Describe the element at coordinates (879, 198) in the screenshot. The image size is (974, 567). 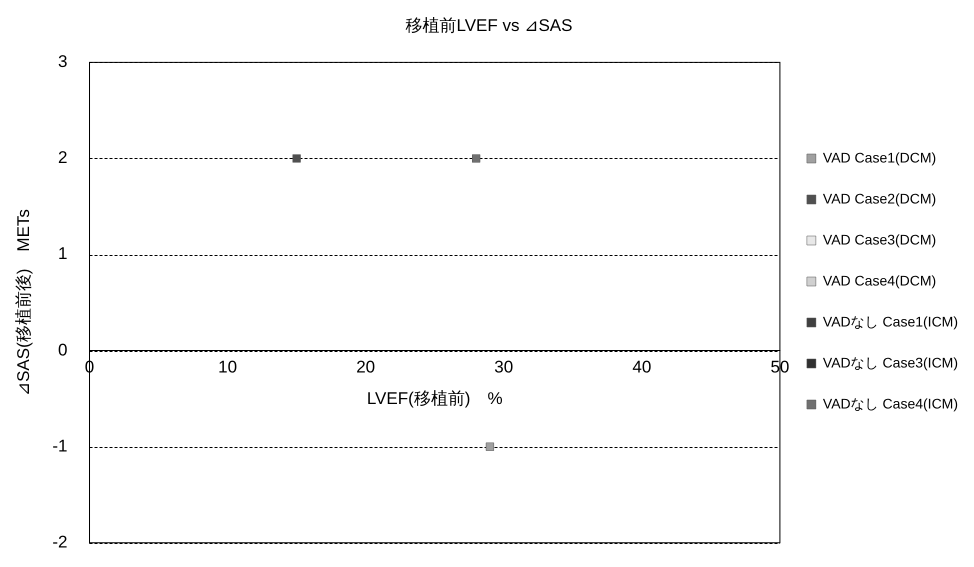
I see `legend-label: VAD Case2(DCM)` at that location.